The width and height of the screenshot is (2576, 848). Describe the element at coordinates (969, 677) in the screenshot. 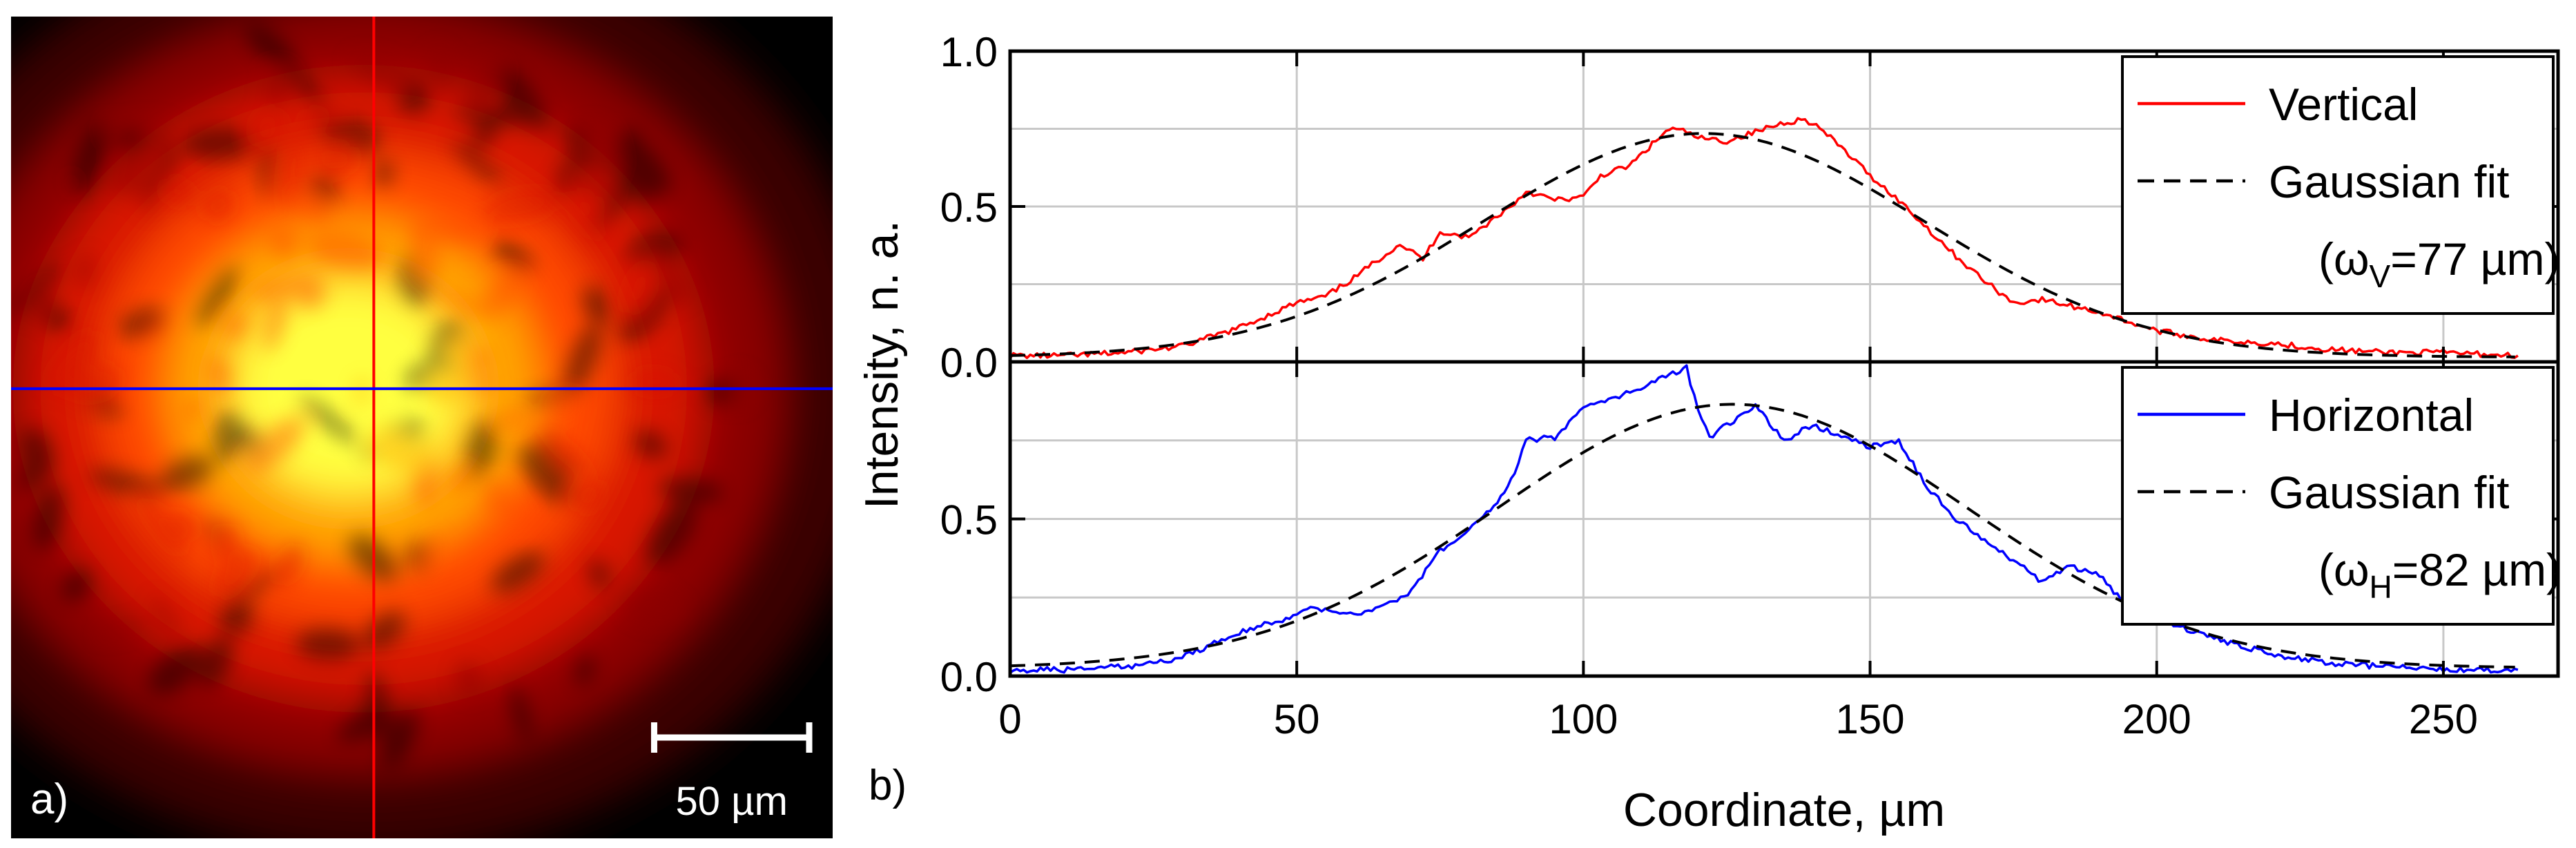

I see `y-tick-label: 0.0` at that location.